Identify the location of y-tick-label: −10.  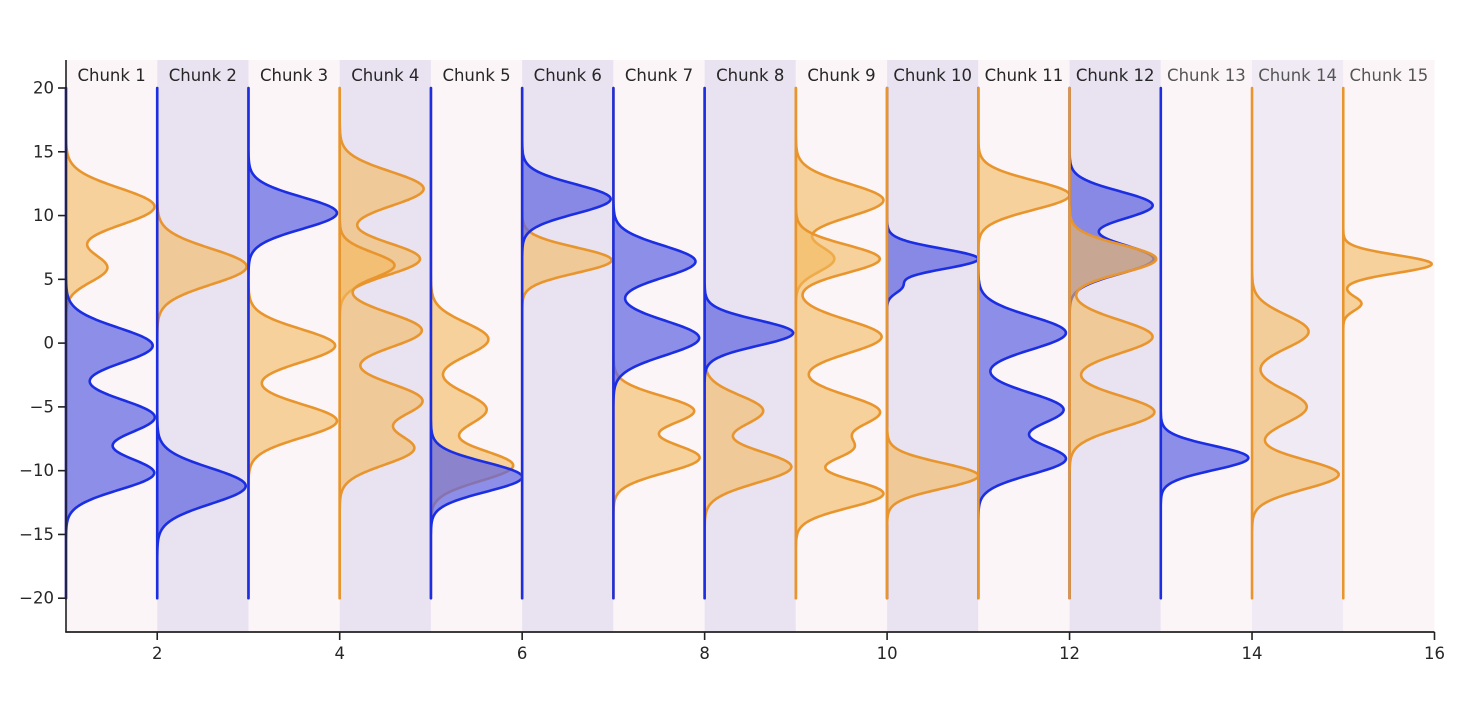
(36, 470).